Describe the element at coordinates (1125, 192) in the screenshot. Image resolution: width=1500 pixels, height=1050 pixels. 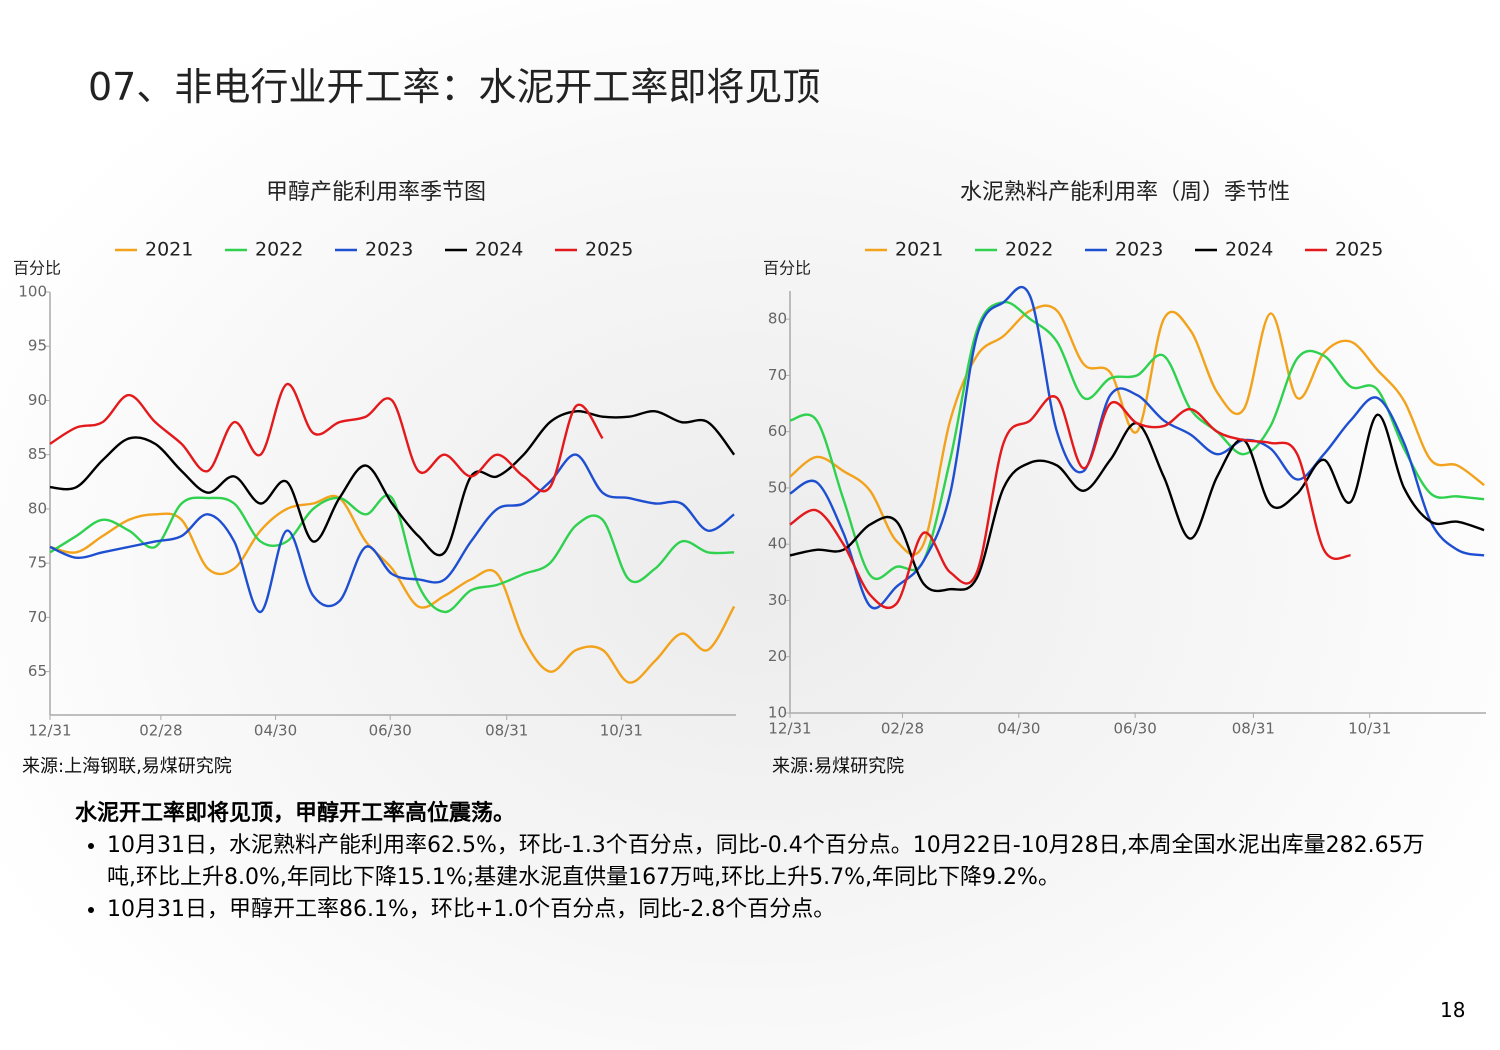
I see `chart-title: 水泥熟料产能利用率（周）季节性` at that location.